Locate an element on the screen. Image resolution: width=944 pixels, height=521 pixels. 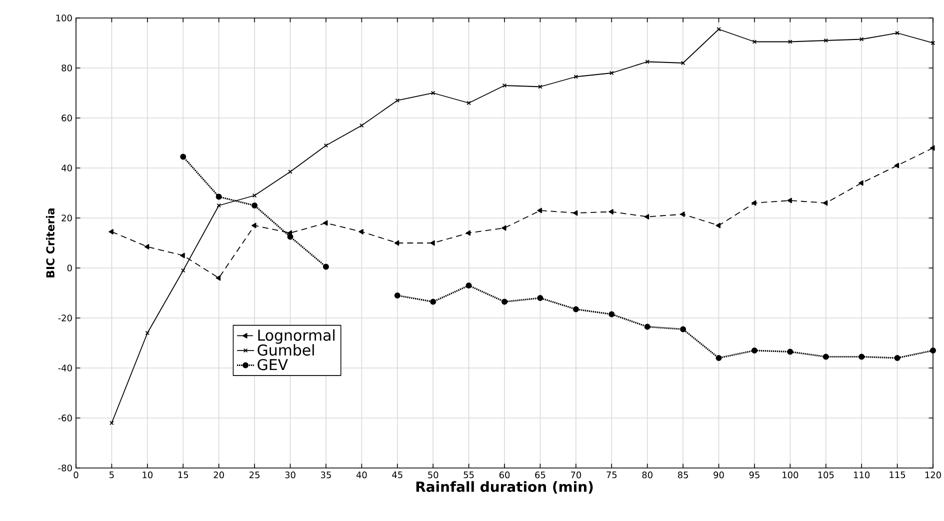
y-tick-label: 60 is located at coordinates (67, 118).